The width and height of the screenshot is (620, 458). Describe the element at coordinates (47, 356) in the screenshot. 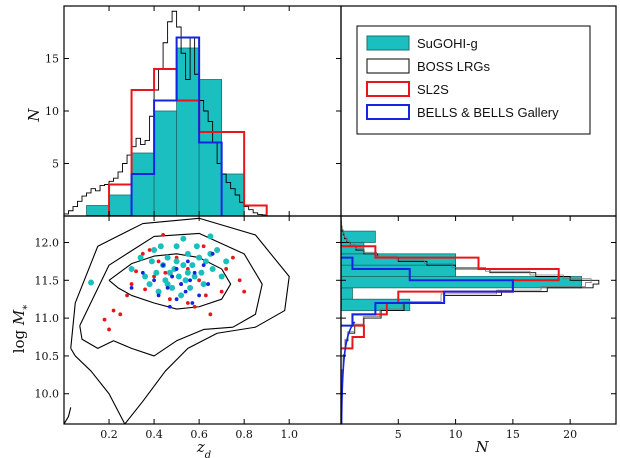

I see `logM-tick-label: 10.5` at that location.